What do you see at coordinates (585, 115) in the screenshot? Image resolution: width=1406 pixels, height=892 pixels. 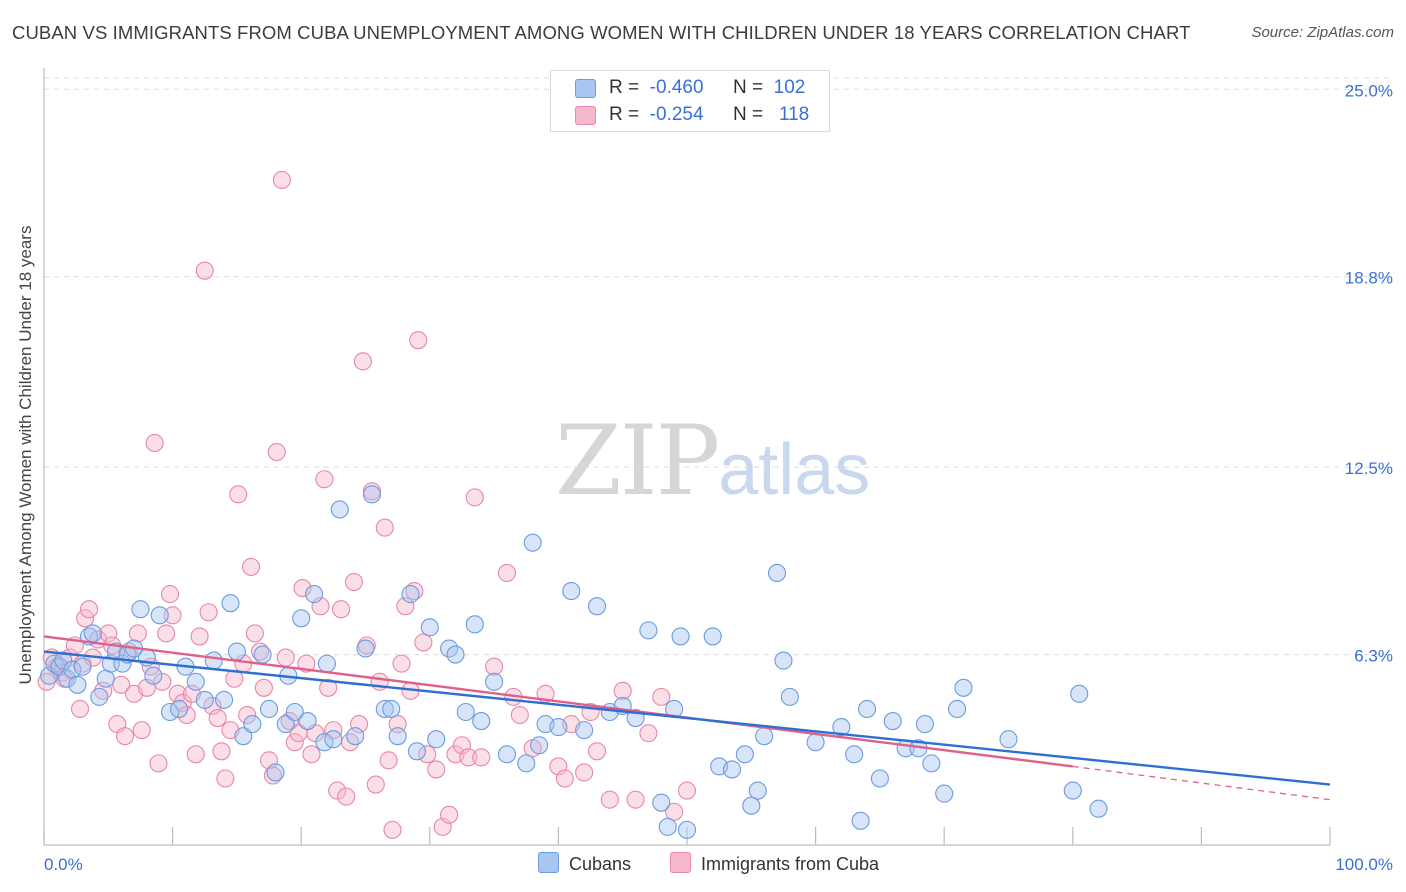 I see `legend-swatch-cuba` at bounding box center [585, 115].